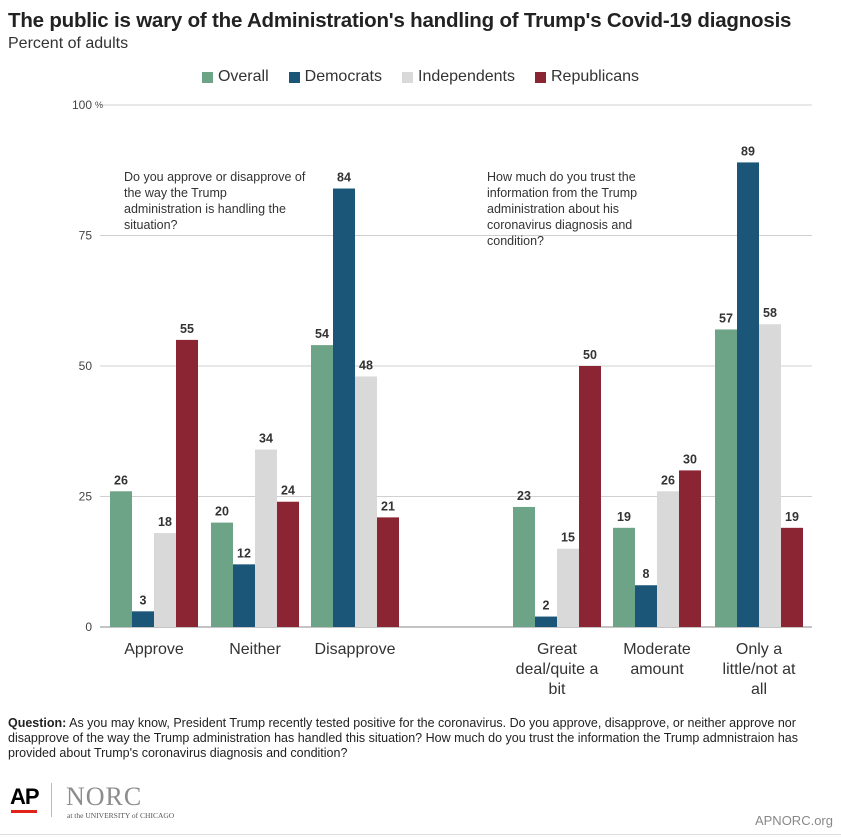  I want to click on legend-item-republicans: Republicans, so click(587, 77).